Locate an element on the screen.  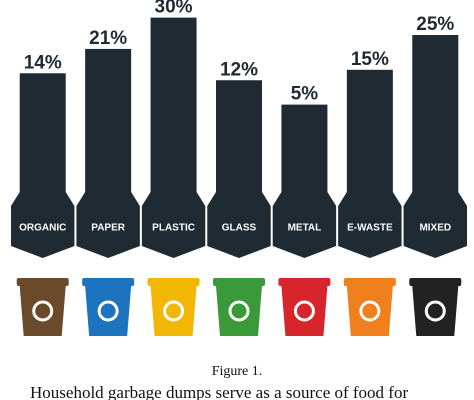
caption: Figure 1. is located at coordinates (237, 371).